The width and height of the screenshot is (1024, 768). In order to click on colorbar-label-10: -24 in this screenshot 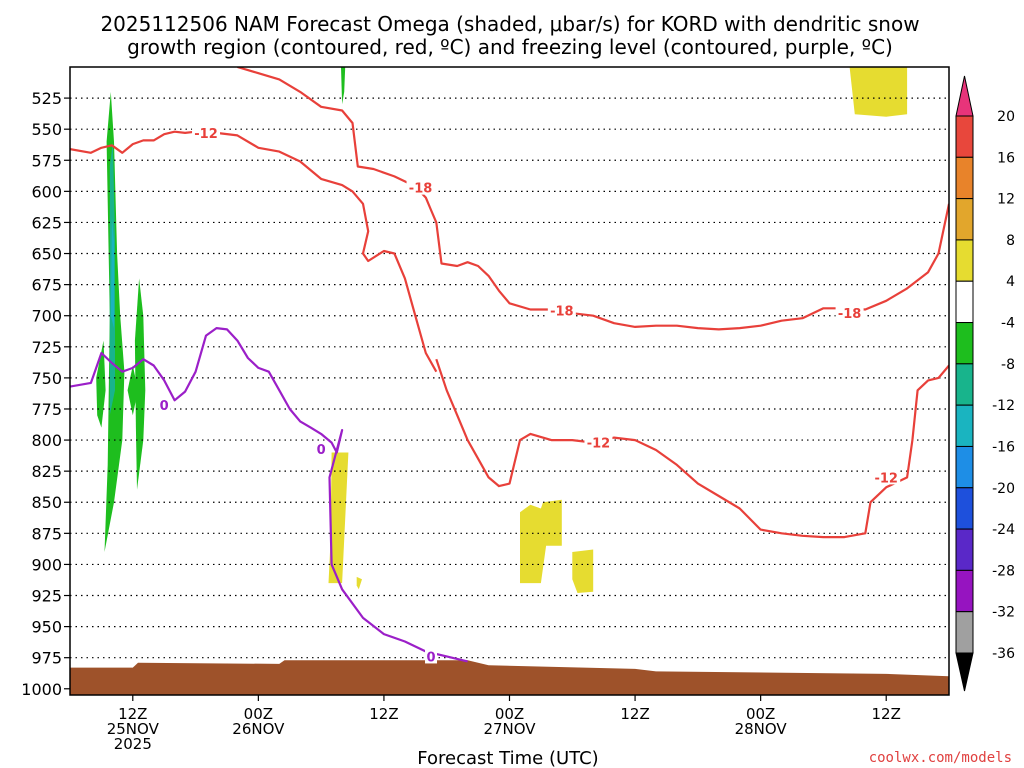, I will do `click(1003, 530)`.